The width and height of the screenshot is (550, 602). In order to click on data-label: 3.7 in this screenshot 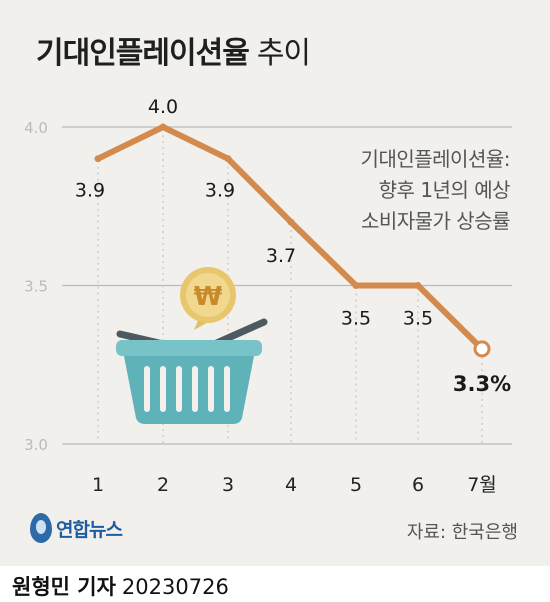, I will do `click(281, 256)`.